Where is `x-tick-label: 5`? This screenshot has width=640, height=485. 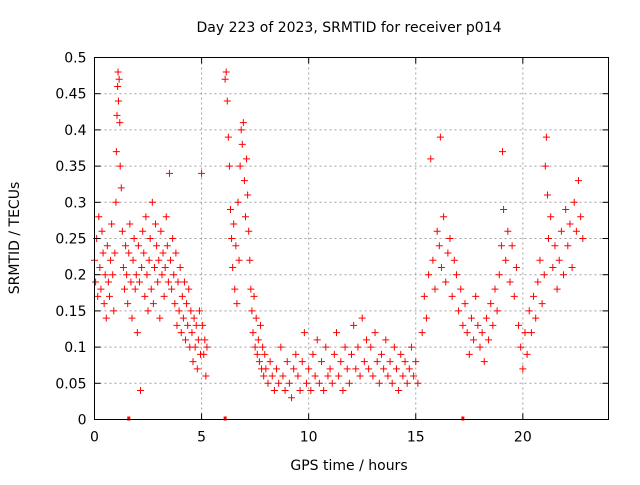
x-tick-label: 5 is located at coordinates (201, 438).